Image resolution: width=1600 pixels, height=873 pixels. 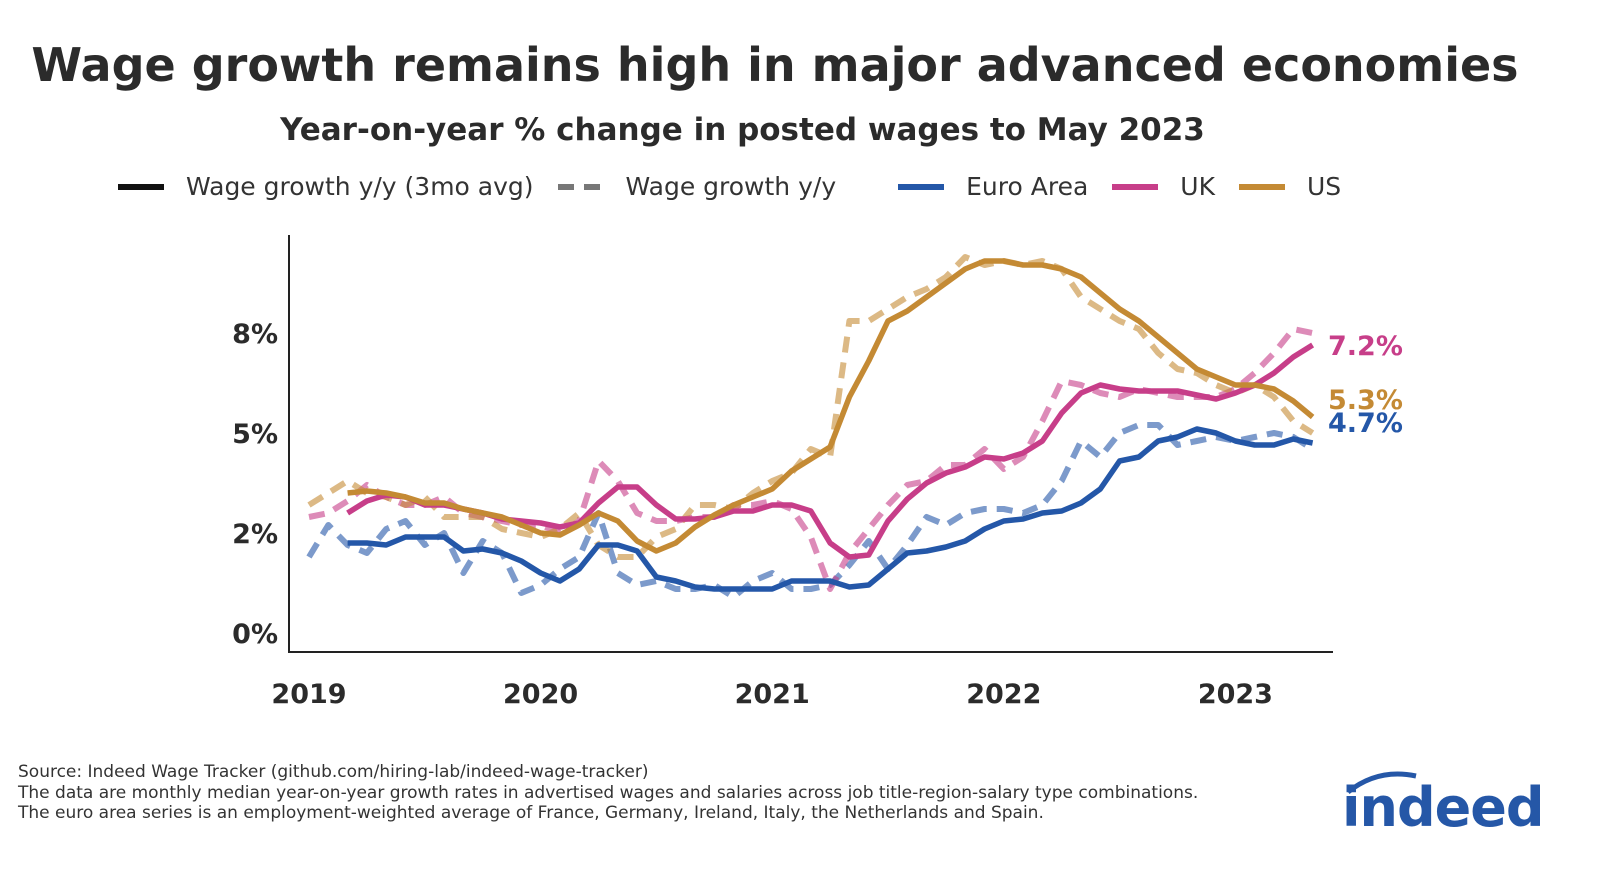 I want to click on x-tick-label: 2019, so click(x=308, y=694).